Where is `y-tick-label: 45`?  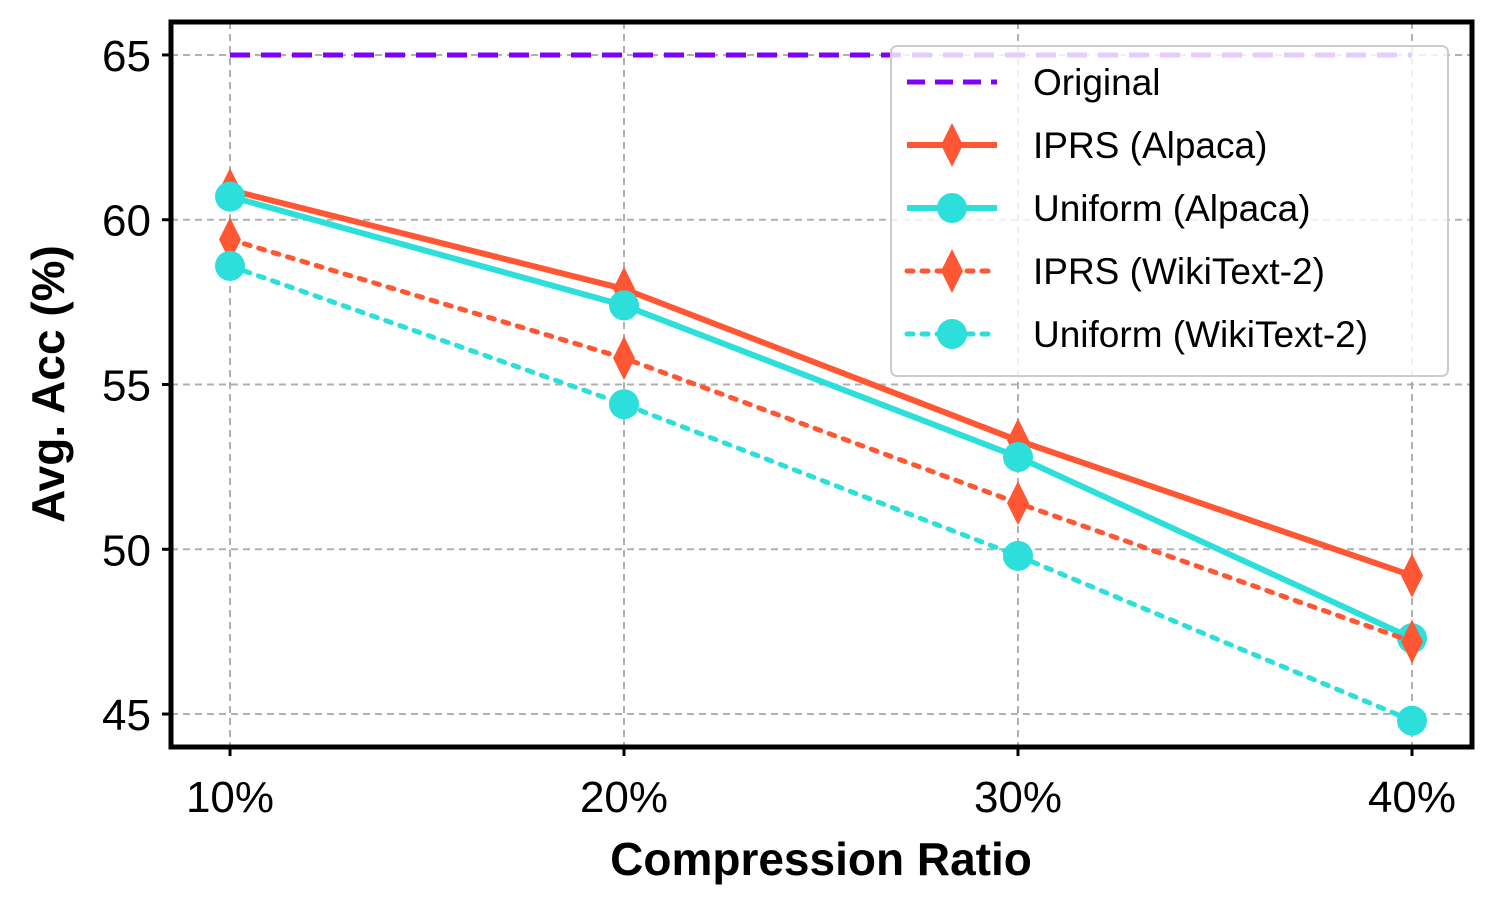
y-tick-label: 45 is located at coordinates (126, 715).